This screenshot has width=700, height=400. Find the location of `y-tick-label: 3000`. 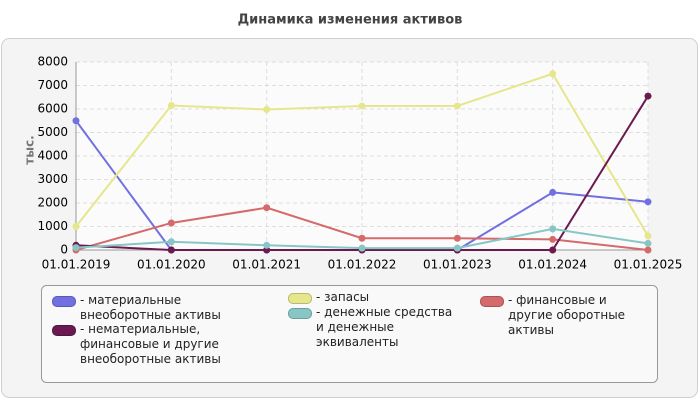

y-tick-label: 3000 is located at coordinates (52, 179).